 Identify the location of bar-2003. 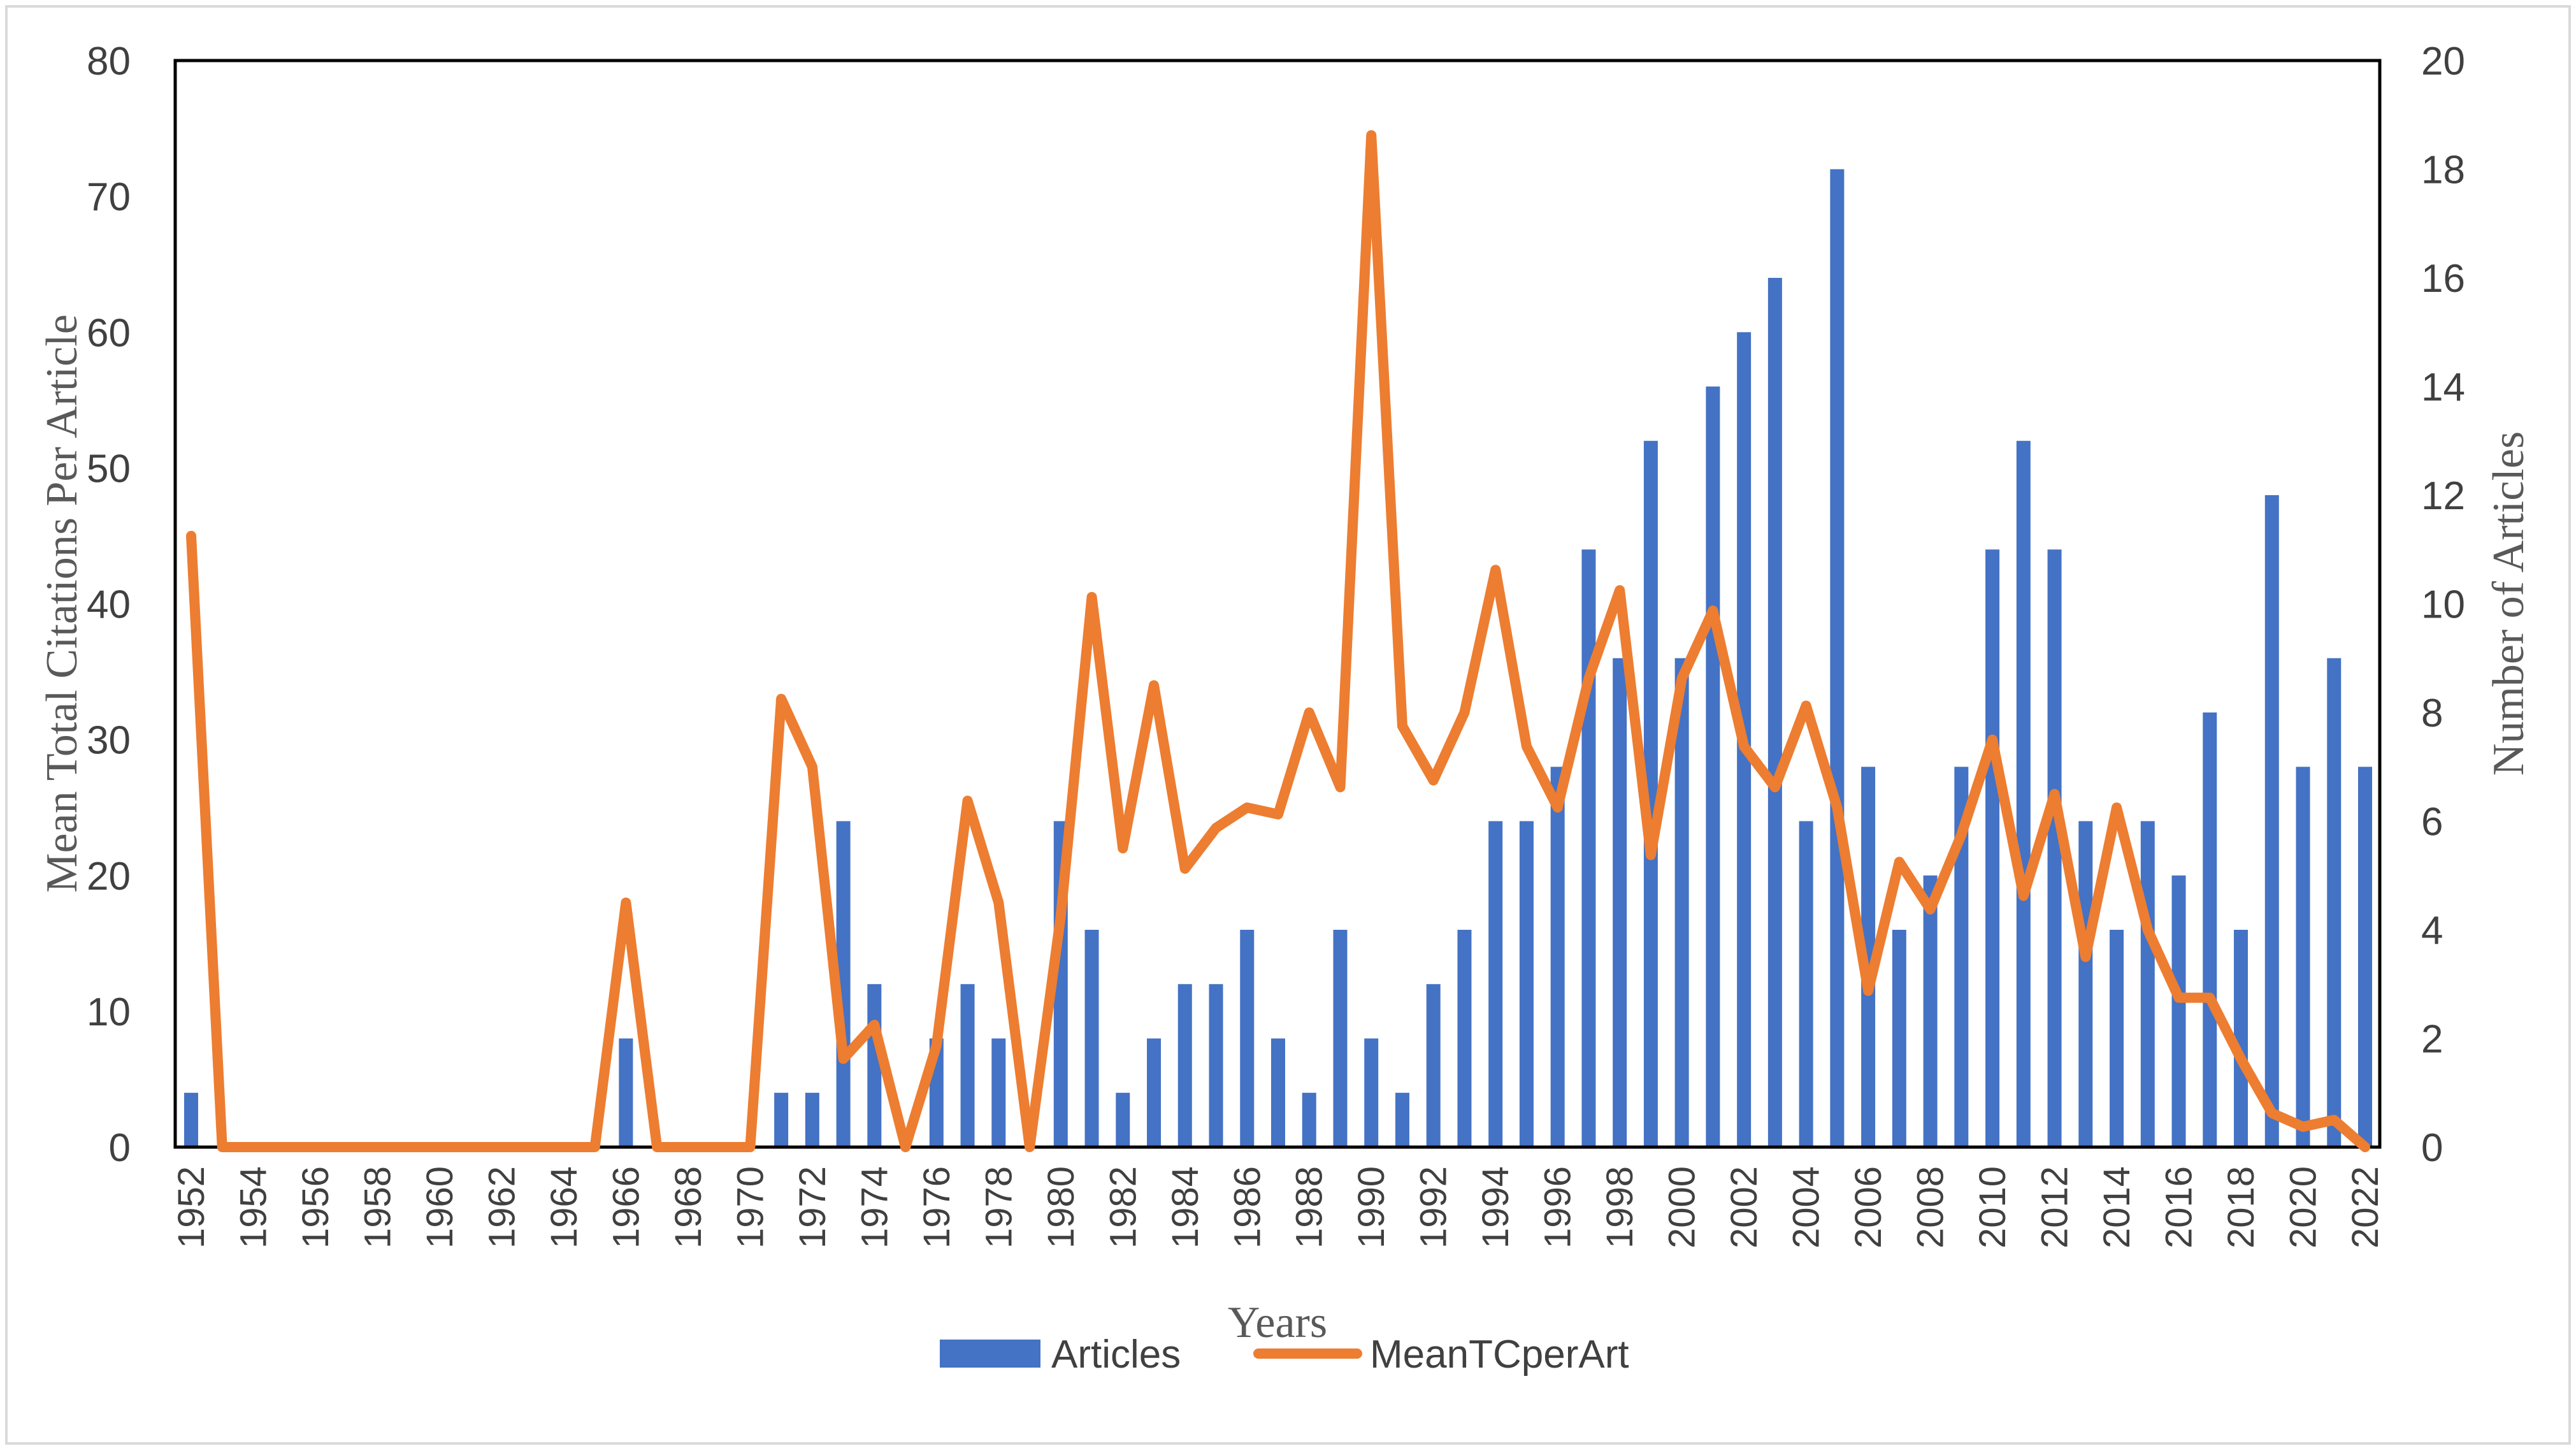
(1775, 712).